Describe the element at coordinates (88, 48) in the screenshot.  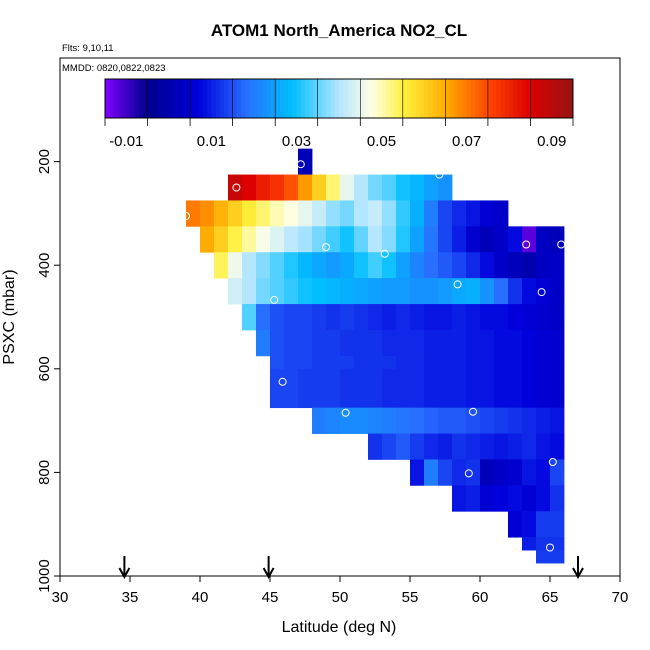
I see `flights-label: Flts: 9,10,11` at that location.